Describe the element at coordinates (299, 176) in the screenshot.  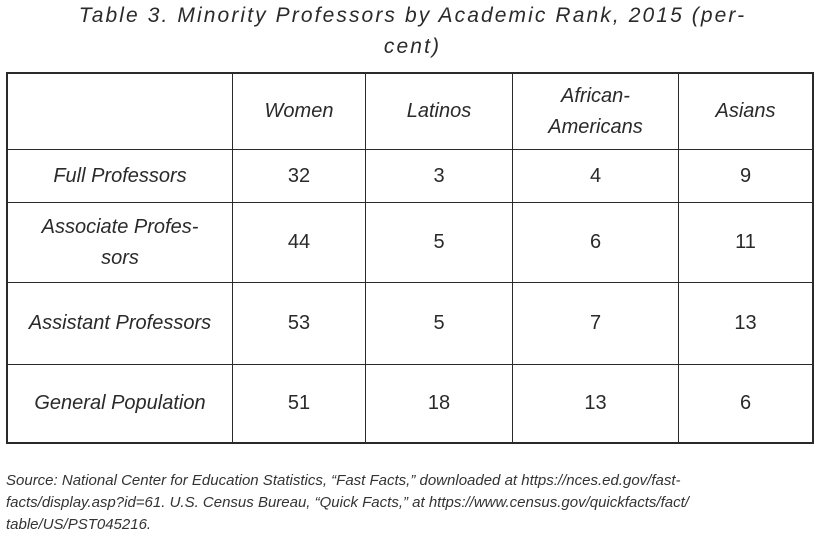
I see `cell-full-professors-women: 32` at that location.